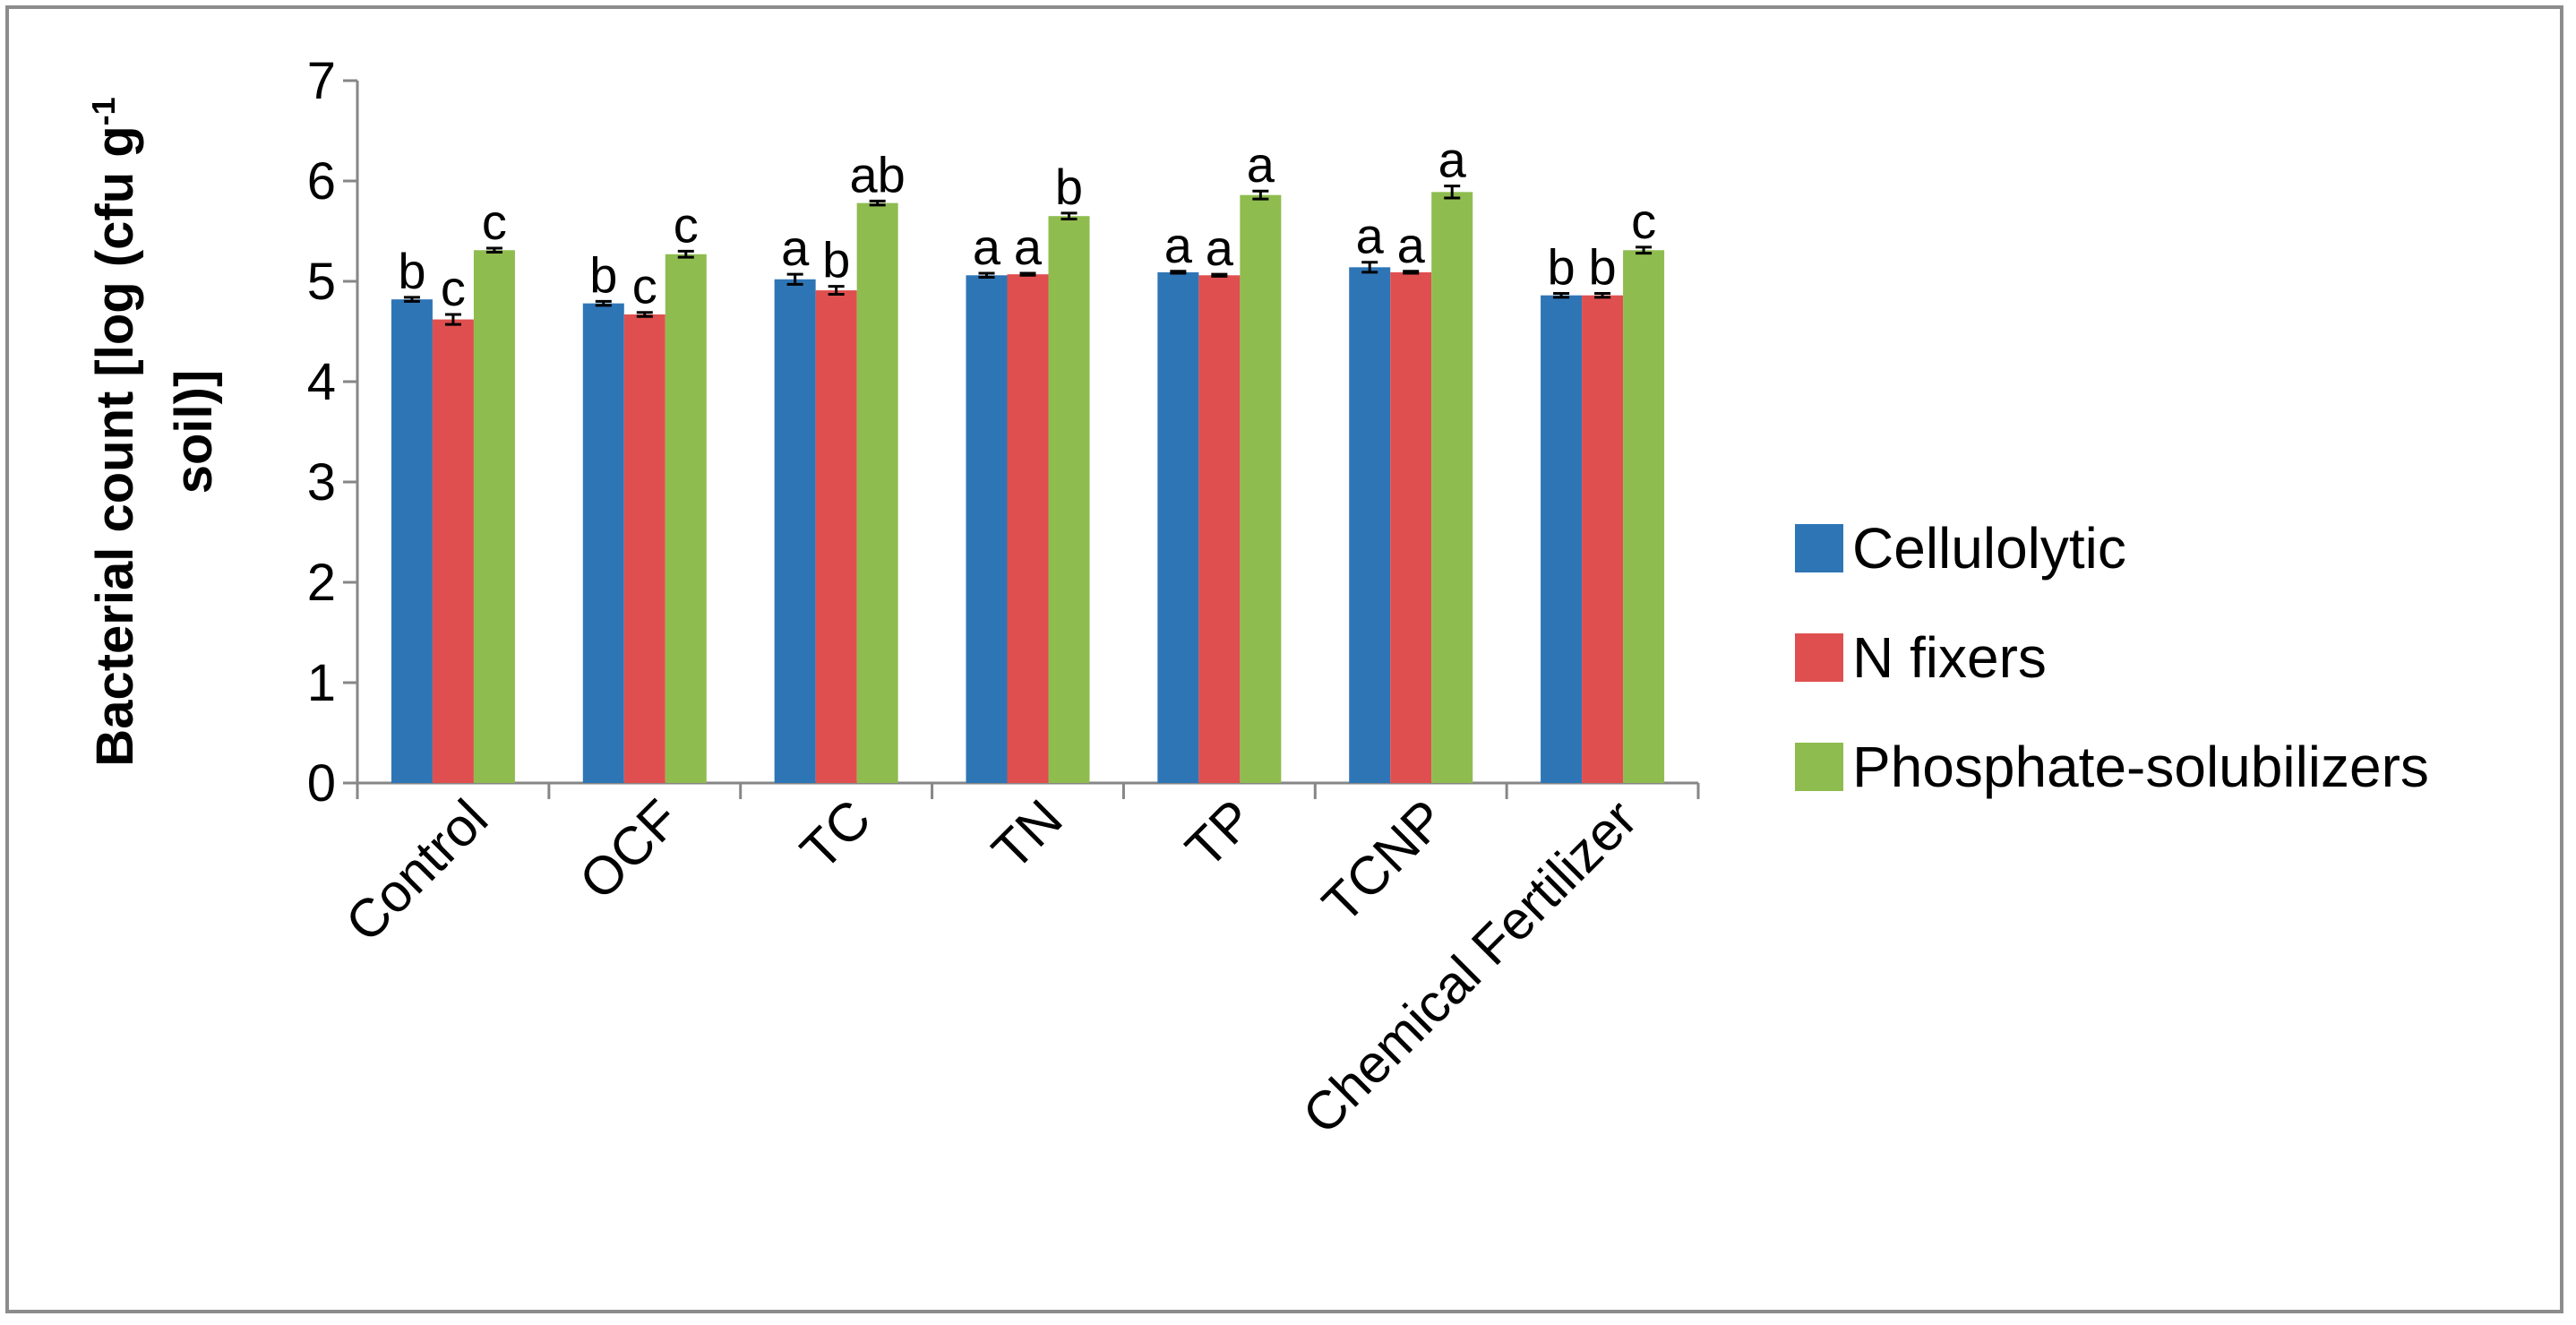 The width and height of the screenshot is (2576, 1325). What do you see at coordinates (1949, 658) in the screenshot?
I see `legend-label: N fixers` at bounding box center [1949, 658].